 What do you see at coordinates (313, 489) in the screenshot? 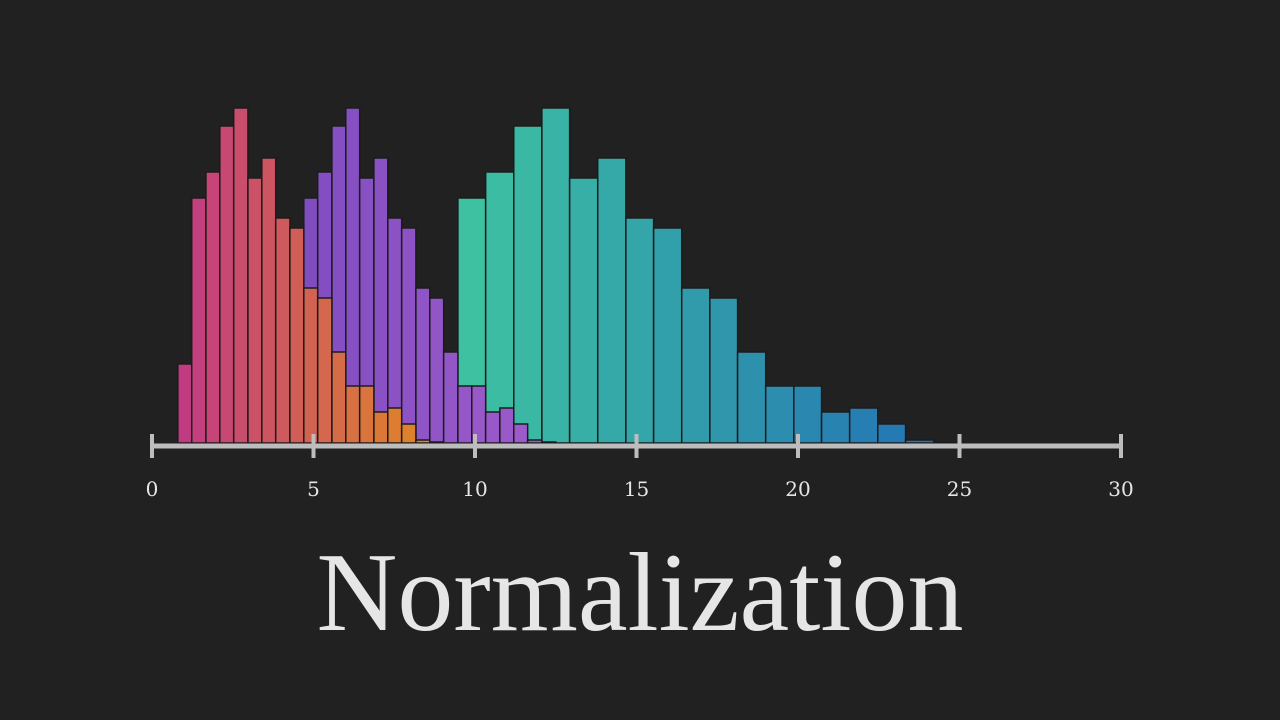
I see `x-tick-label: 5` at bounding box center [313, 489].